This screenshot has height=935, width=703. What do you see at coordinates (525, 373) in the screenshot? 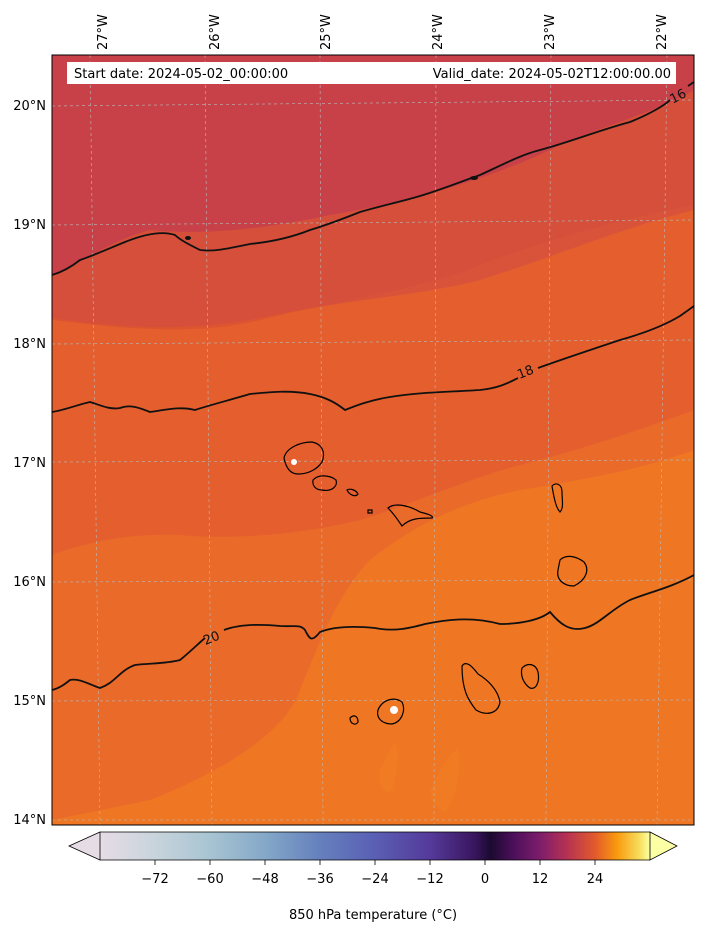
I see `contour-label-18: 18` at bounding box center [525, 373].